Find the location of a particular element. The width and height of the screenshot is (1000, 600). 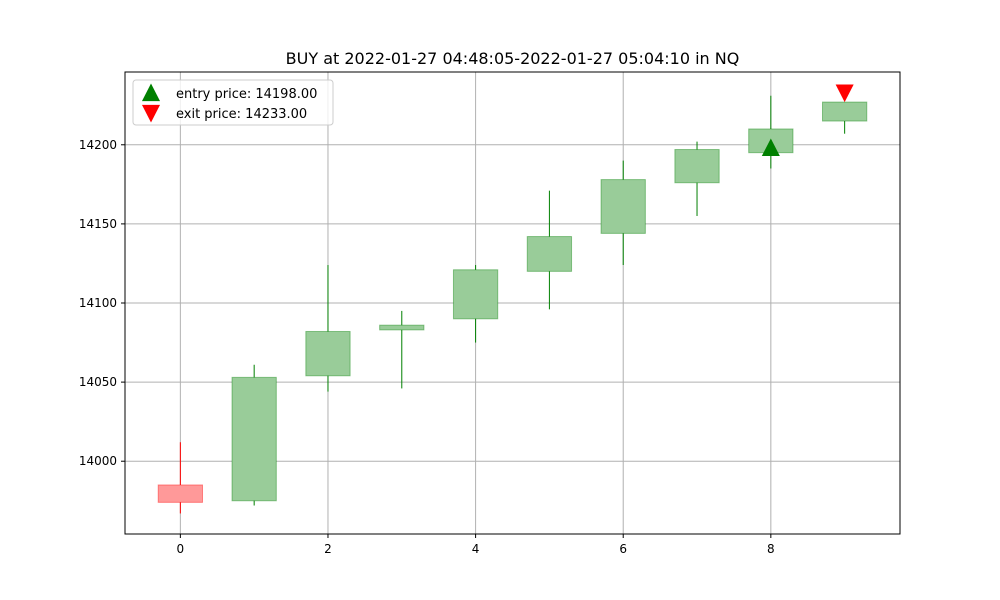

legend-label: exit price: 14233.00 is located at coordinates (241, 114).